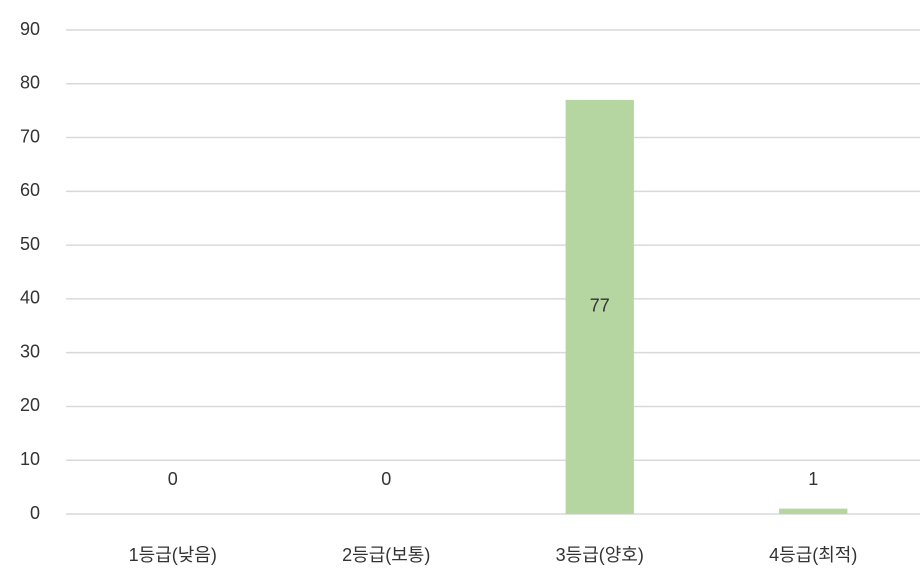 Image resolution: width=922 pixels, height=581 pixels. What do you see at coordinates (813, 555) in the screenshot?
I see `x-tick-label: 4등급(최적)` at bounding box center [813, 555].